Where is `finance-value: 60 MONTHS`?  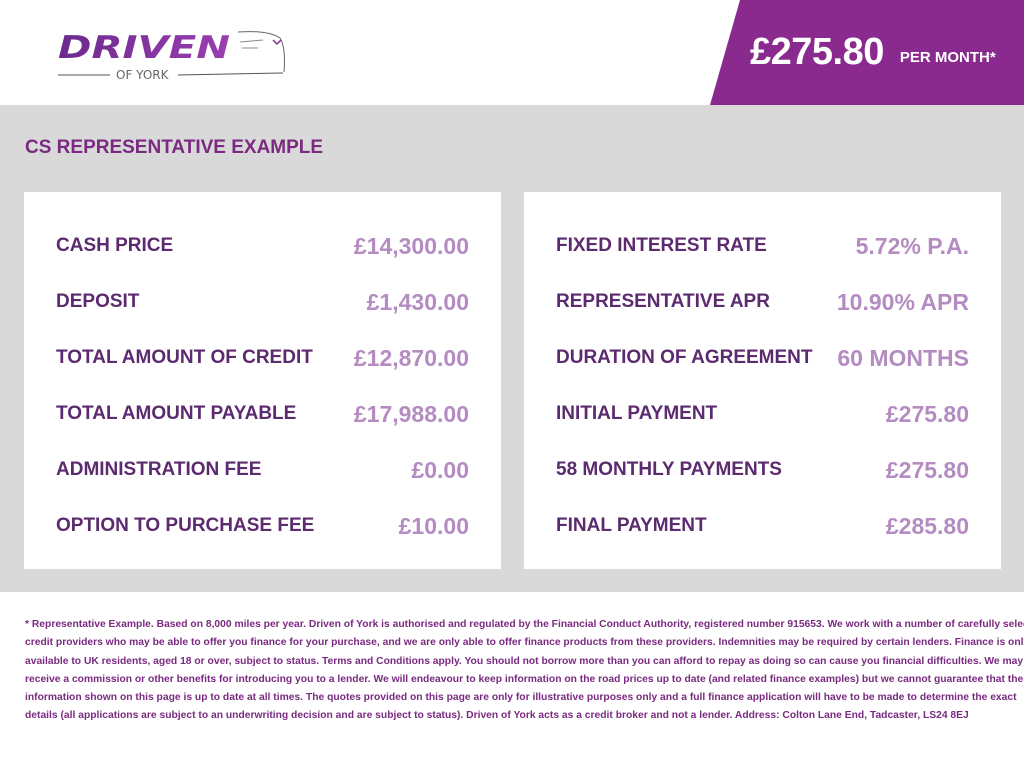 finance-value: 60 MONTHS is located at coordinates (903, 357).